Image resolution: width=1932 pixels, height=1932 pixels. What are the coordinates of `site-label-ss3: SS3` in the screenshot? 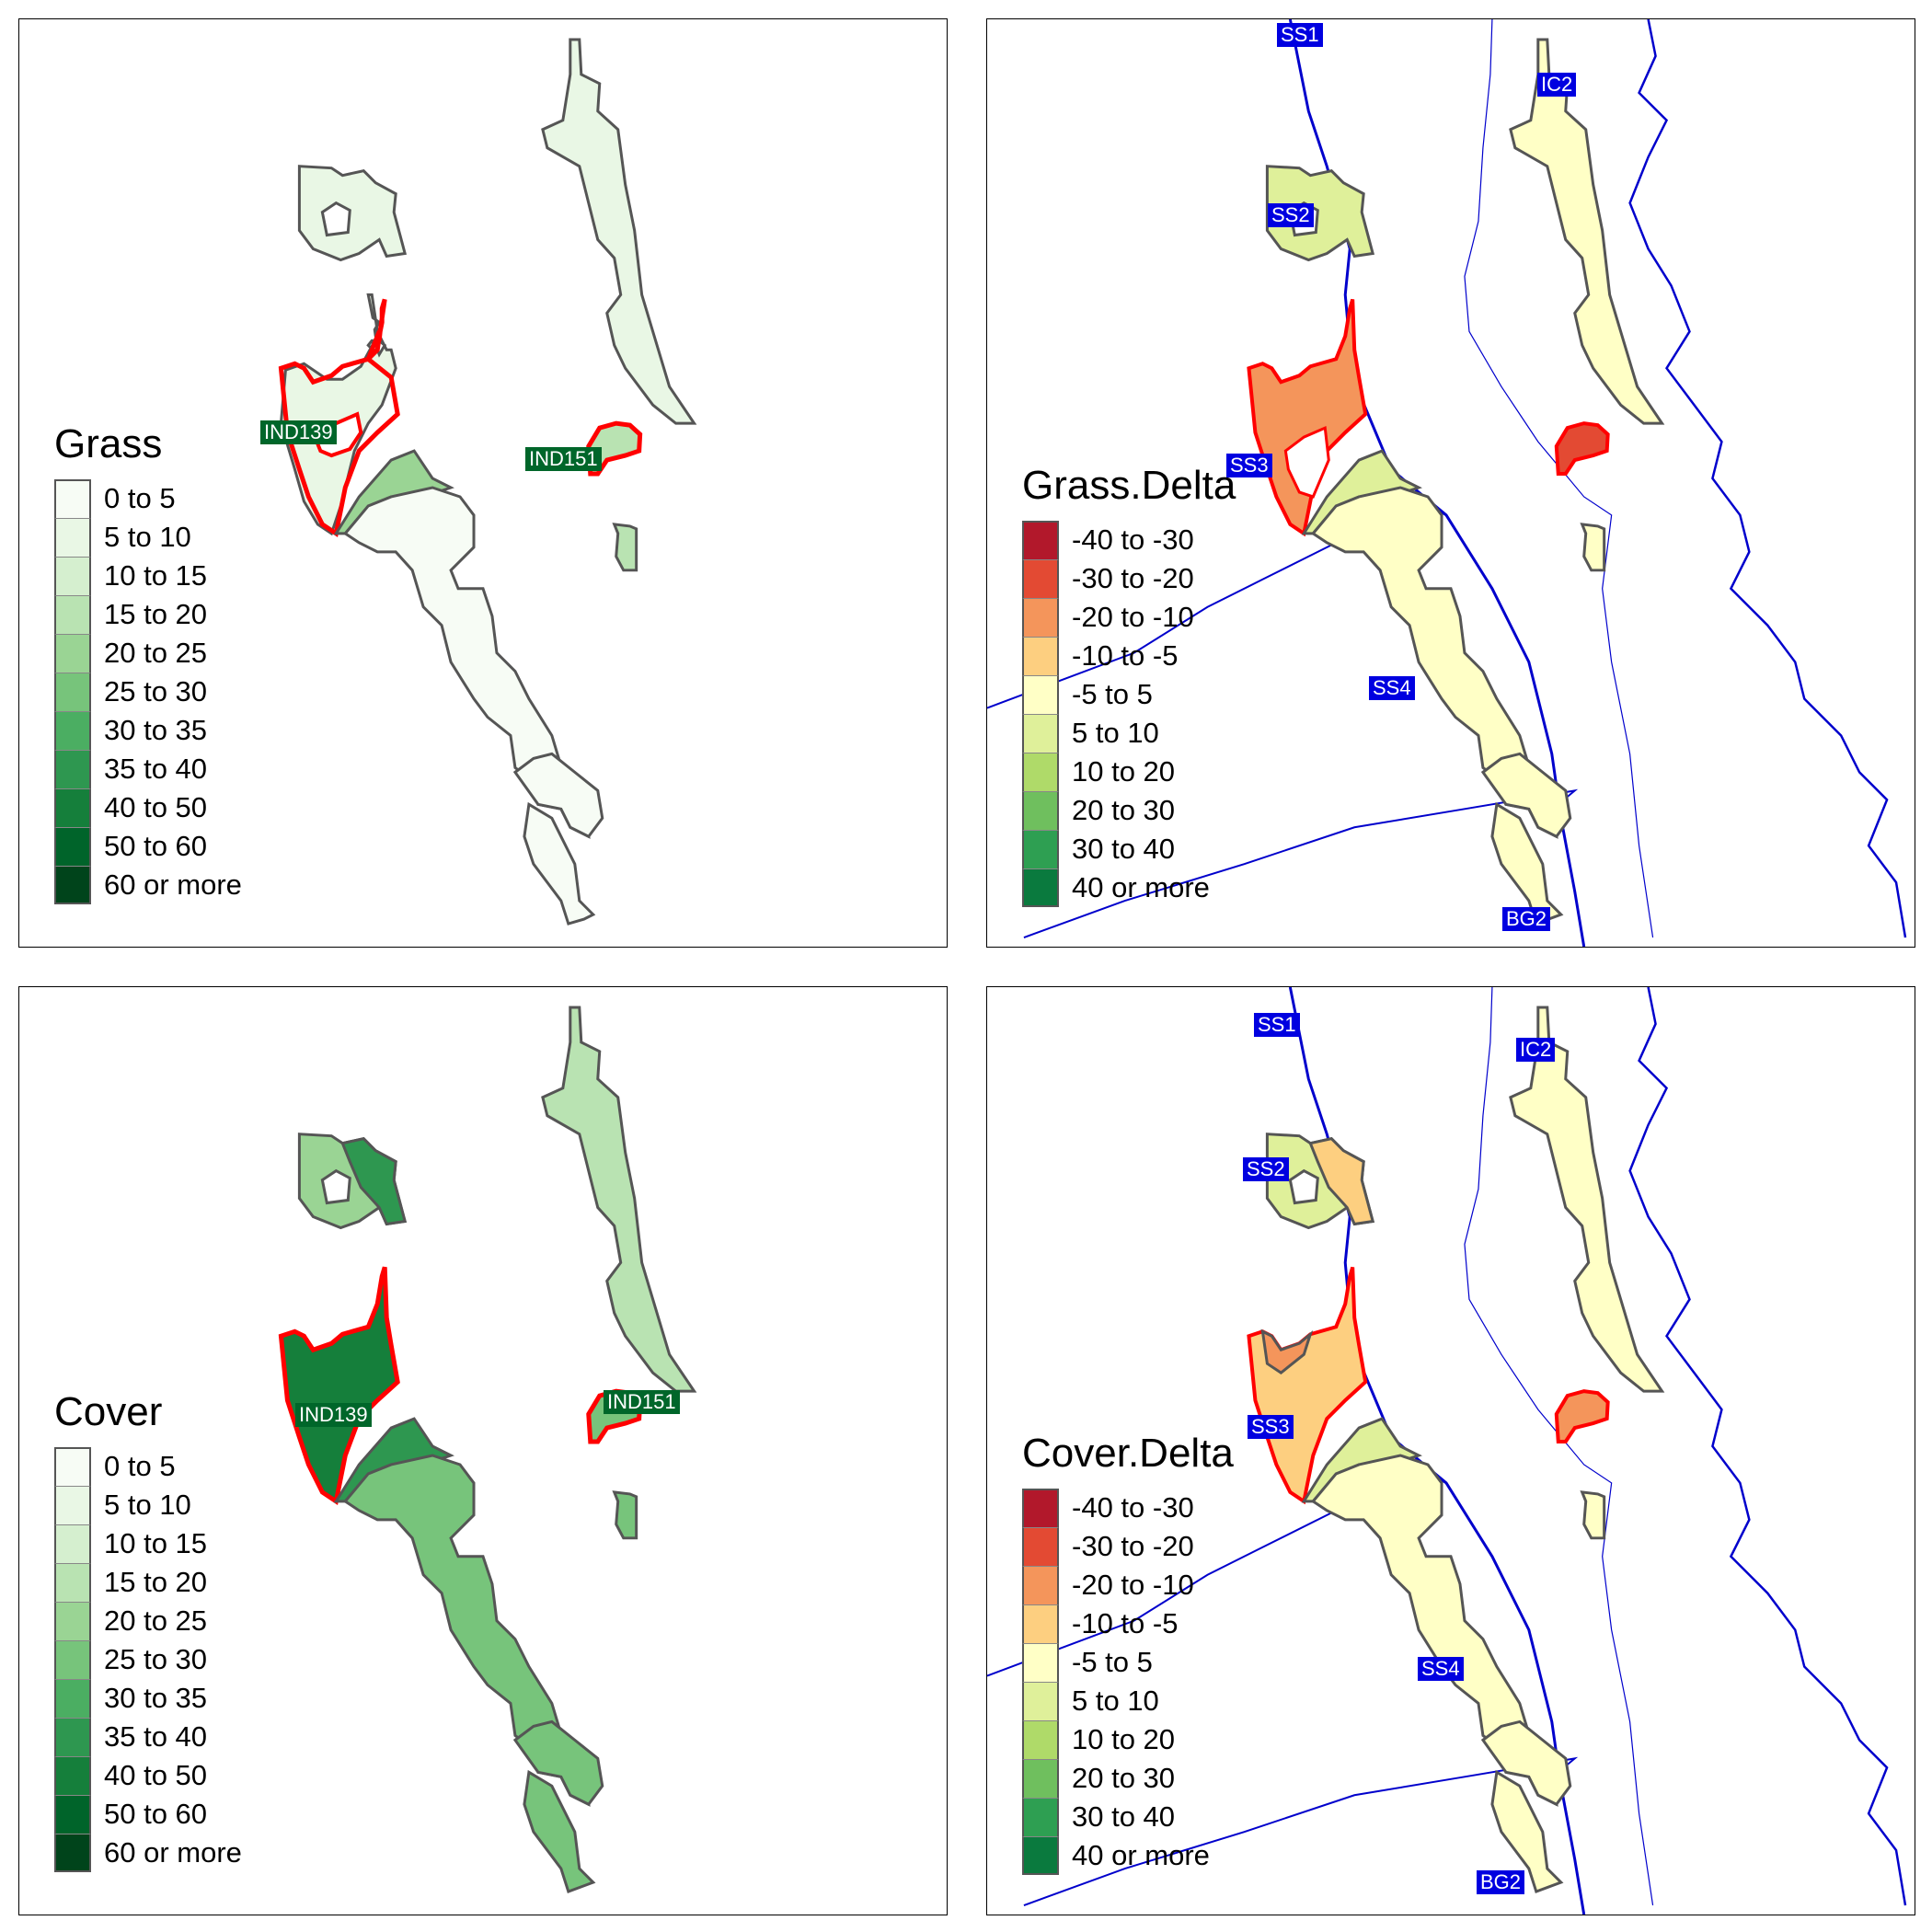 It's located at (1271, 1427).